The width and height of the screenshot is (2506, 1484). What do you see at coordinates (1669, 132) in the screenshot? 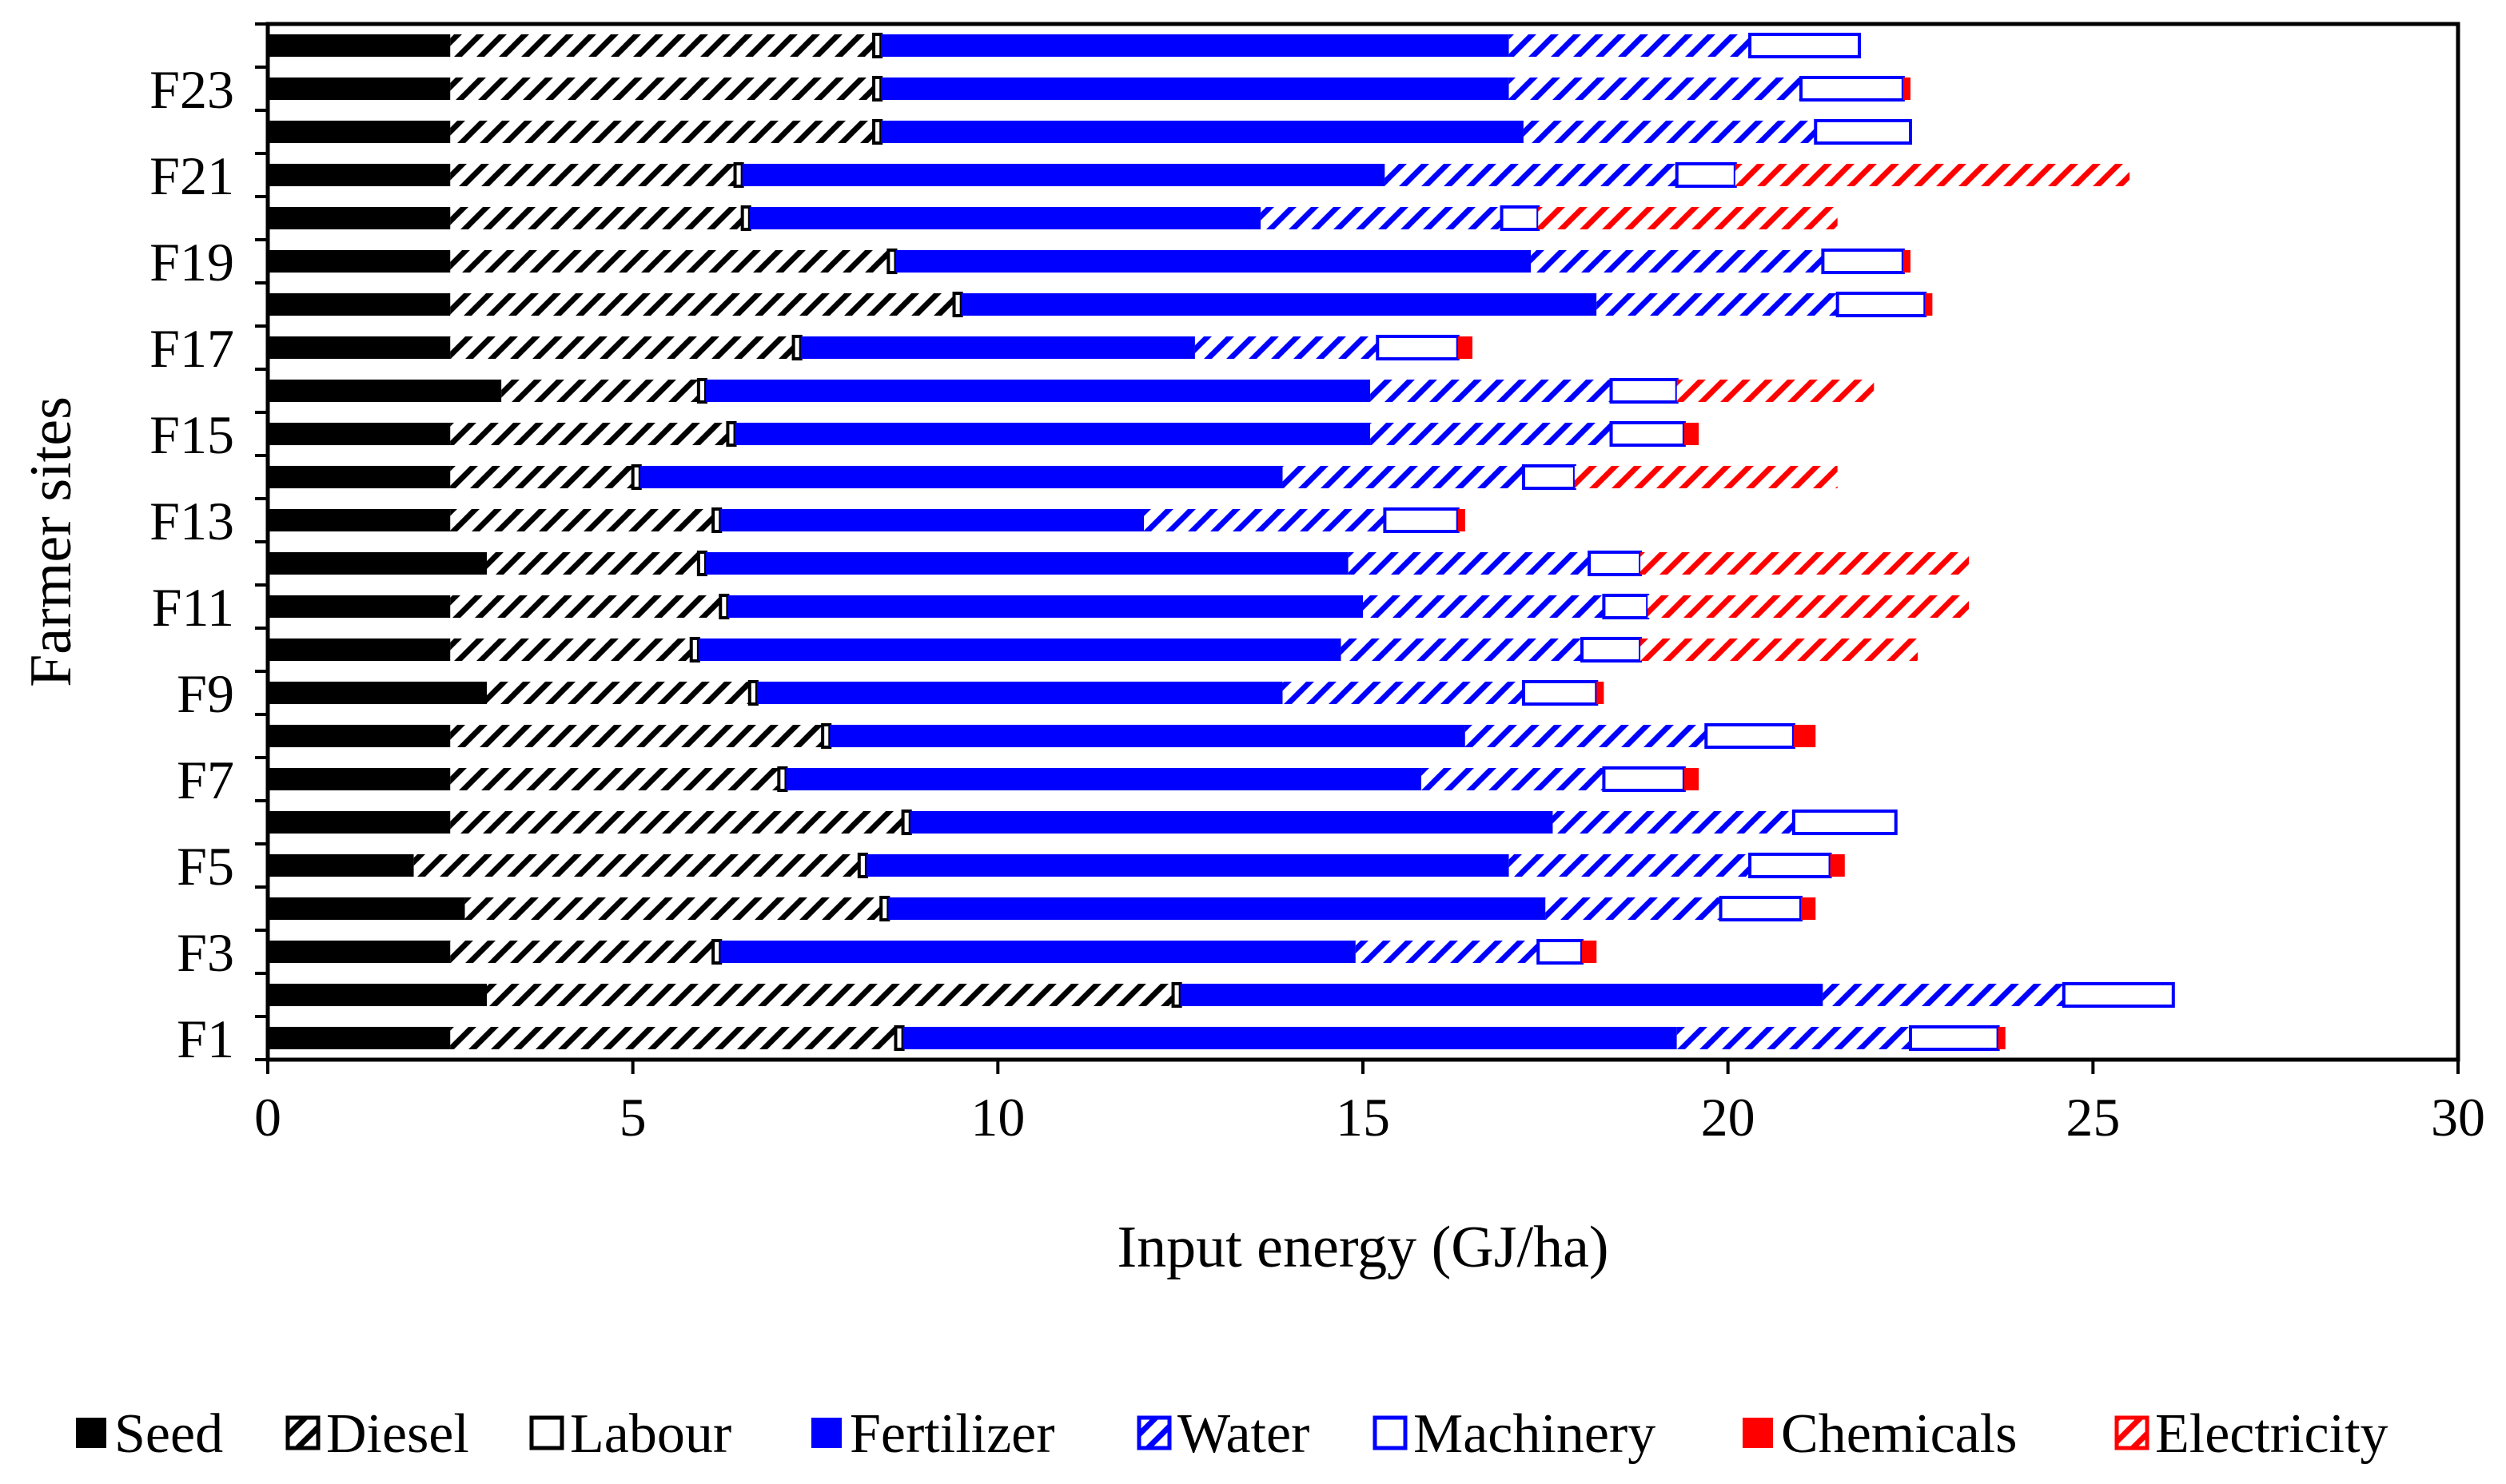
I see `bar-f22-water` at bounding box center [1669, 132].